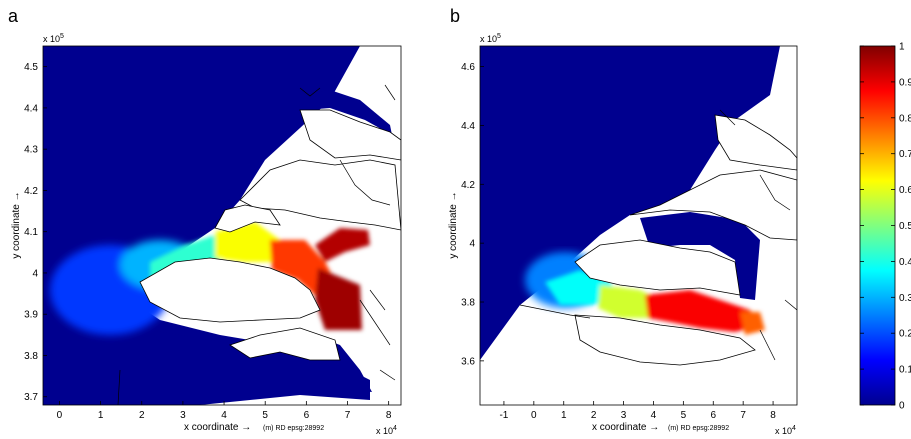 The image size is (911, 439). Describe the element at coordinates (490, 38) in the screenshot. I see `y-multiplier-b: x 105` at that location.